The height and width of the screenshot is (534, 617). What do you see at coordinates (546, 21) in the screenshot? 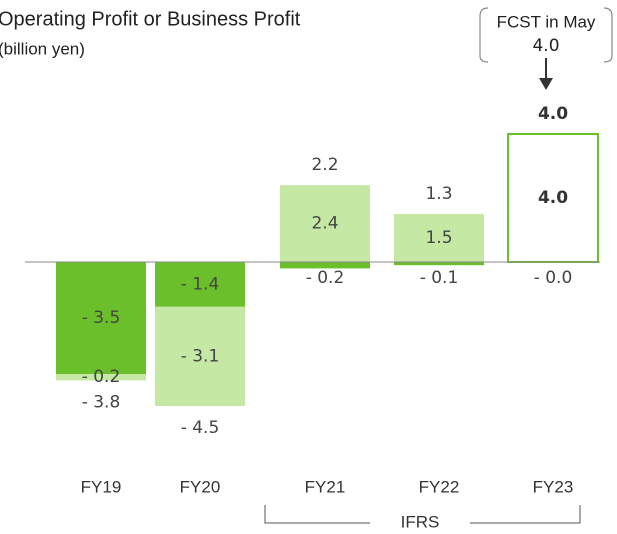
I see `annotation-title: FCST in May` at bounding box center [546, 21].